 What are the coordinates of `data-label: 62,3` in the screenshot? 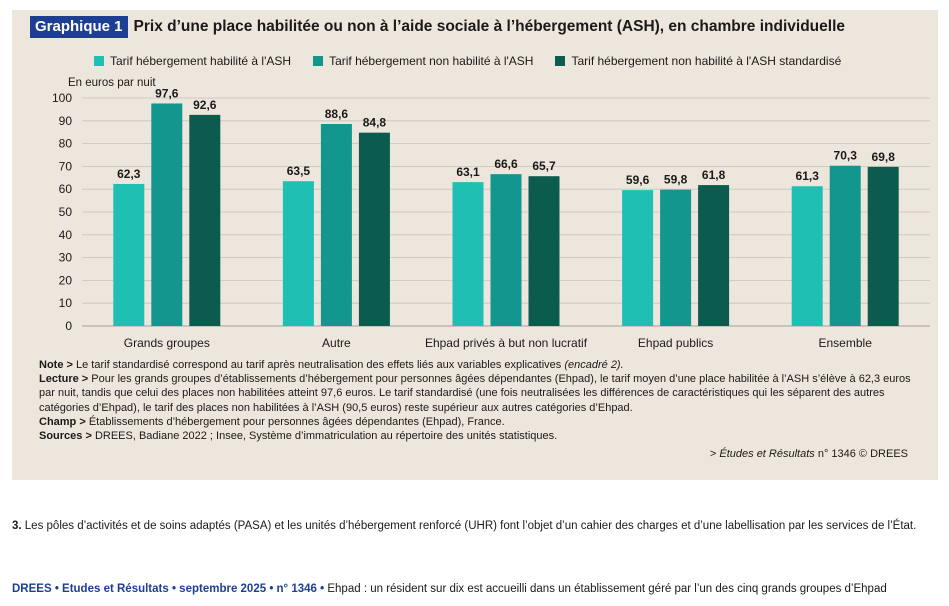 It's located at (129, 174).